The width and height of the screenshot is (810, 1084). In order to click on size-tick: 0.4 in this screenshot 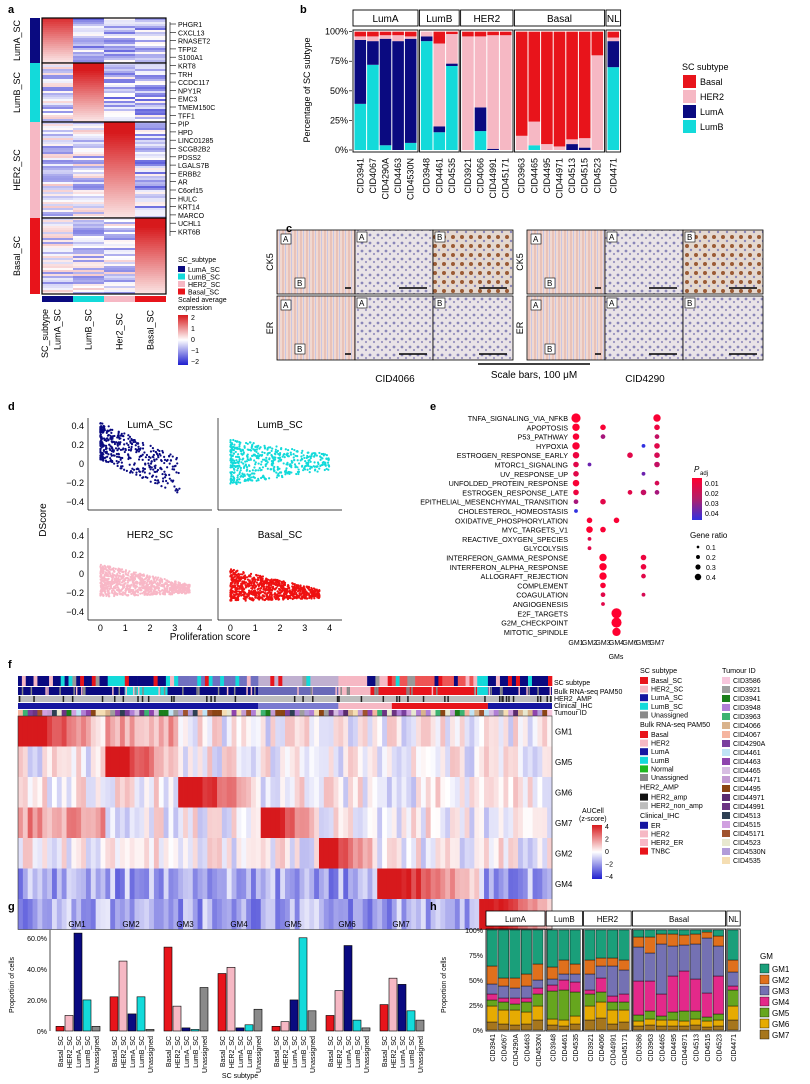, I will do `click(711, 578)`.